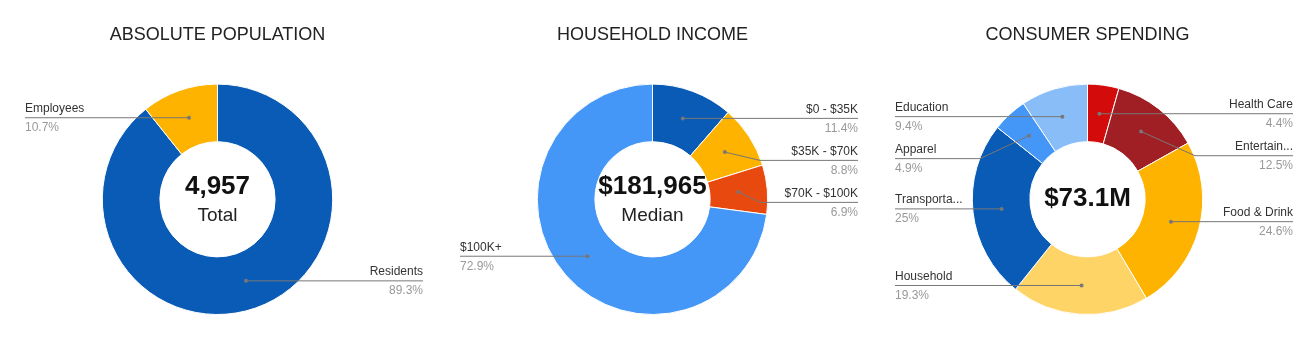  I want to click on slice-label: Household, so click(924, 275).